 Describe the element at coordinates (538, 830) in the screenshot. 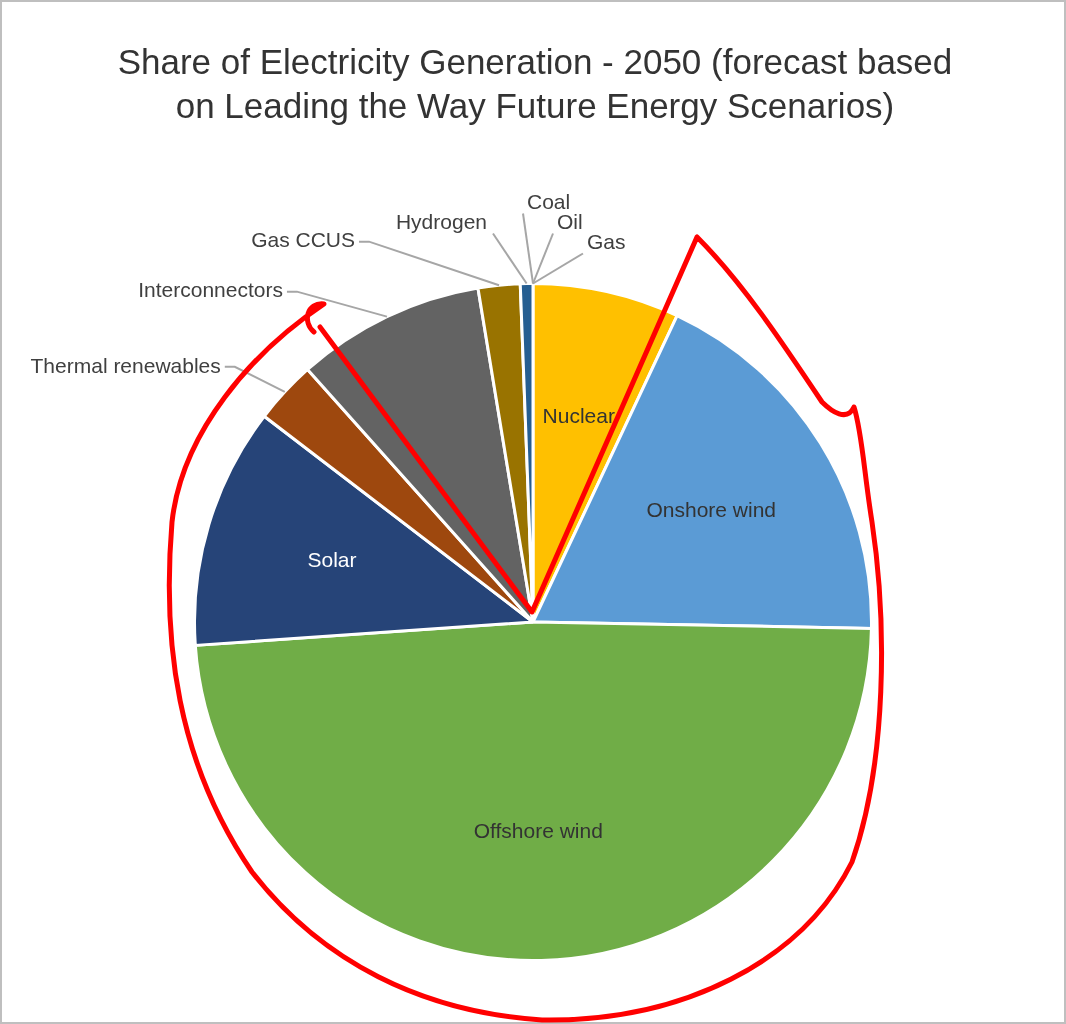

I see `slice-label: Offshore wind` at that location.